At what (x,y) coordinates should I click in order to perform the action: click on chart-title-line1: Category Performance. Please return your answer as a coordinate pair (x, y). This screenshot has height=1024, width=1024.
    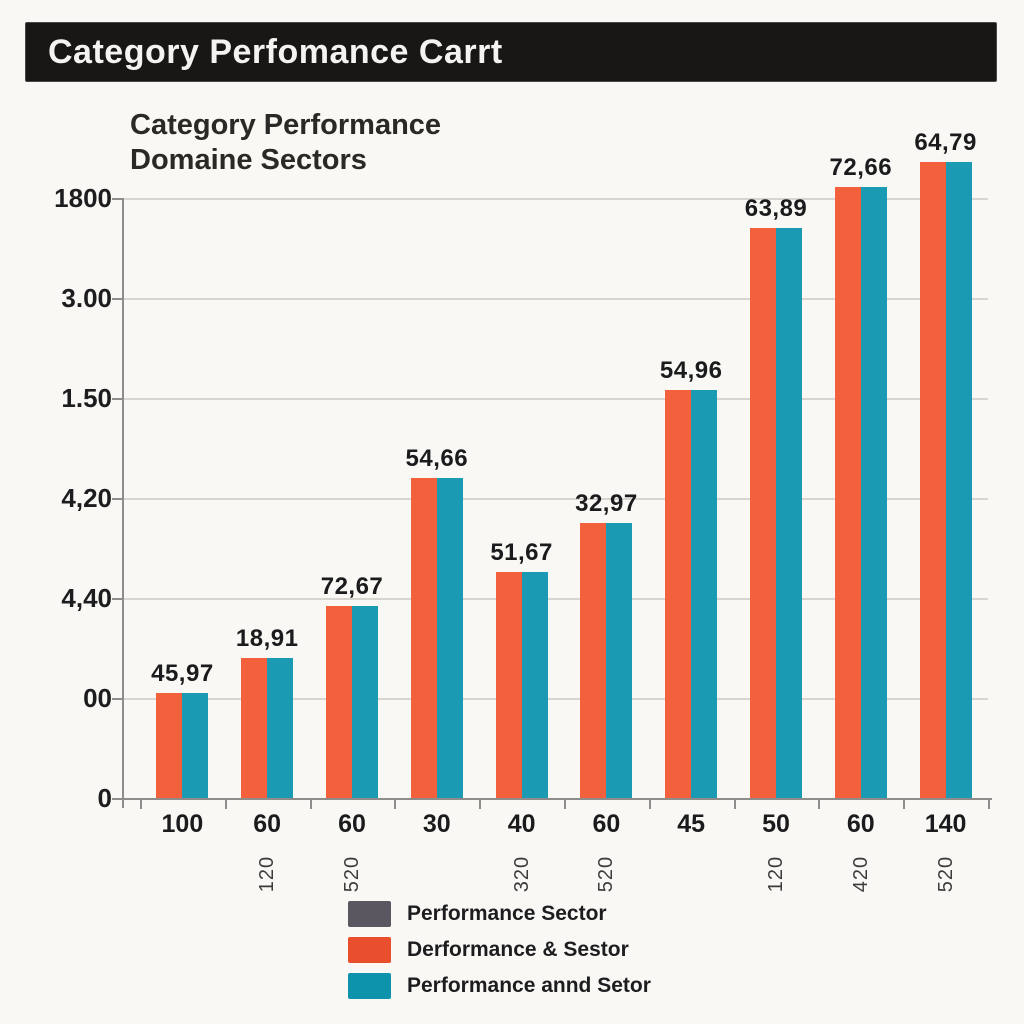
    Looking at the image, I should click on (286, 125).